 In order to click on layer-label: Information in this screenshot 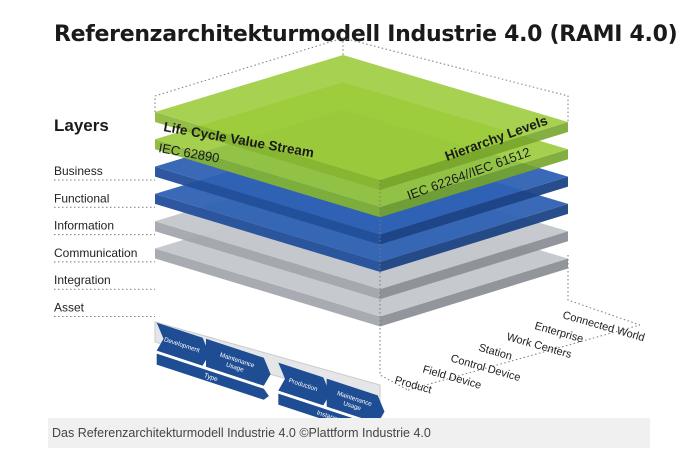, I will do `click(84, 226)`.